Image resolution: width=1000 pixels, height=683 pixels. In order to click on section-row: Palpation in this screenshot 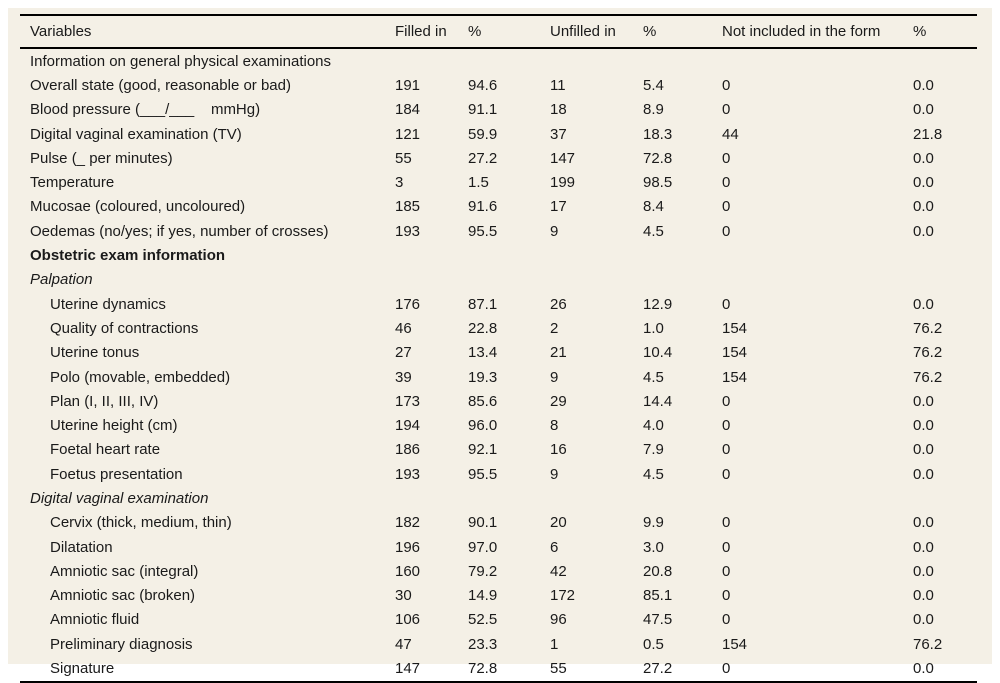, I will do `click(498, 280)`.